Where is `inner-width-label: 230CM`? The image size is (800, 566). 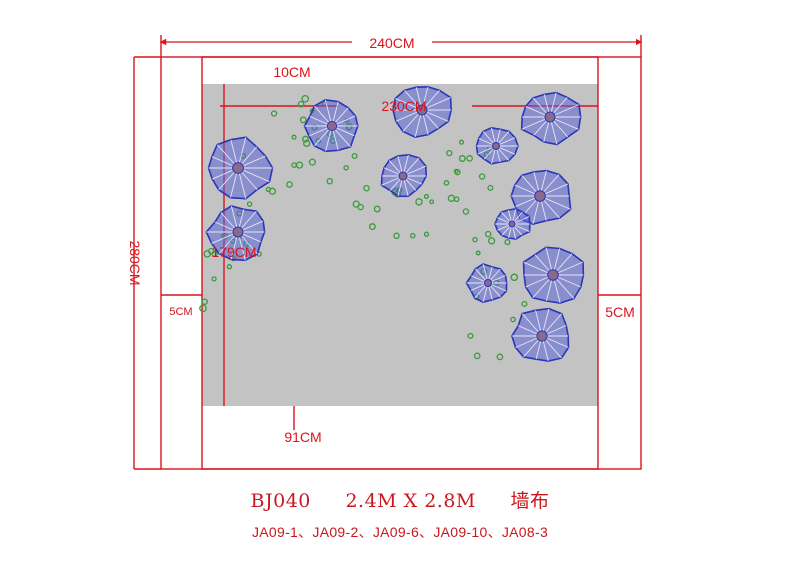
inner-width-label: 230CM is located at coordinates (403, 106).